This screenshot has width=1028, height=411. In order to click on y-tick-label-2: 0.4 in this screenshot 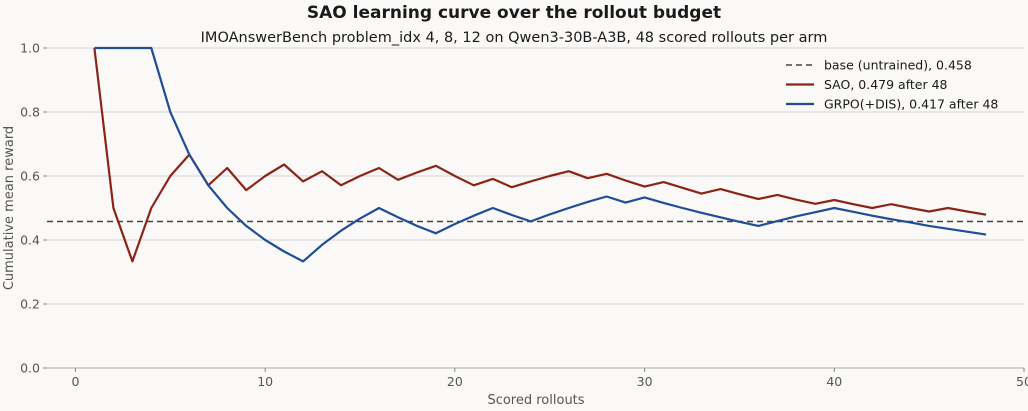, I will do `click(30, 240)`.